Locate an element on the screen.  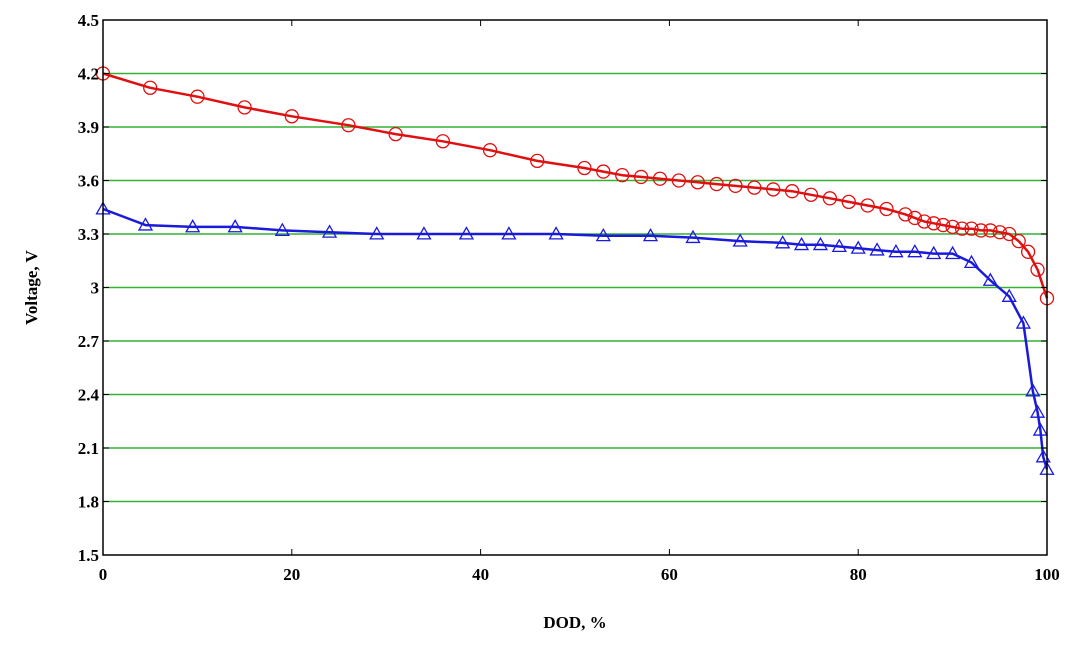
y-tick-label: 2.7 is located at coordinates (89, 341).